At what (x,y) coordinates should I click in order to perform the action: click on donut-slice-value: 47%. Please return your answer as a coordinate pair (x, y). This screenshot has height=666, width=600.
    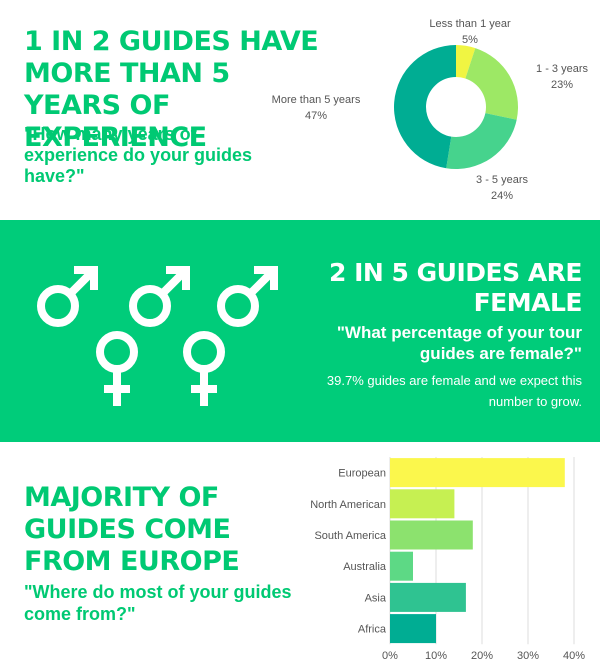
    Looking at the image, I should click on (316, 116).